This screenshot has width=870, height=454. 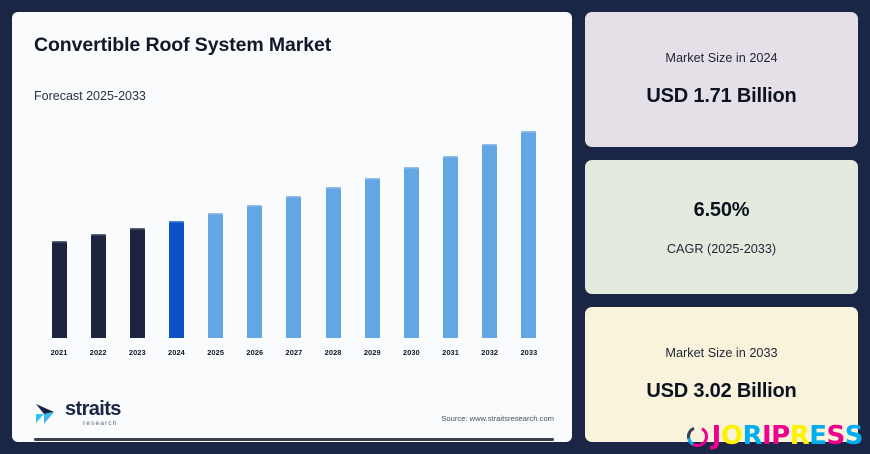 What do you see at coordinates (333, 352) in the screenshot?
I see `x-axis-label-2028: 2028` at bounding box center [333, 352].